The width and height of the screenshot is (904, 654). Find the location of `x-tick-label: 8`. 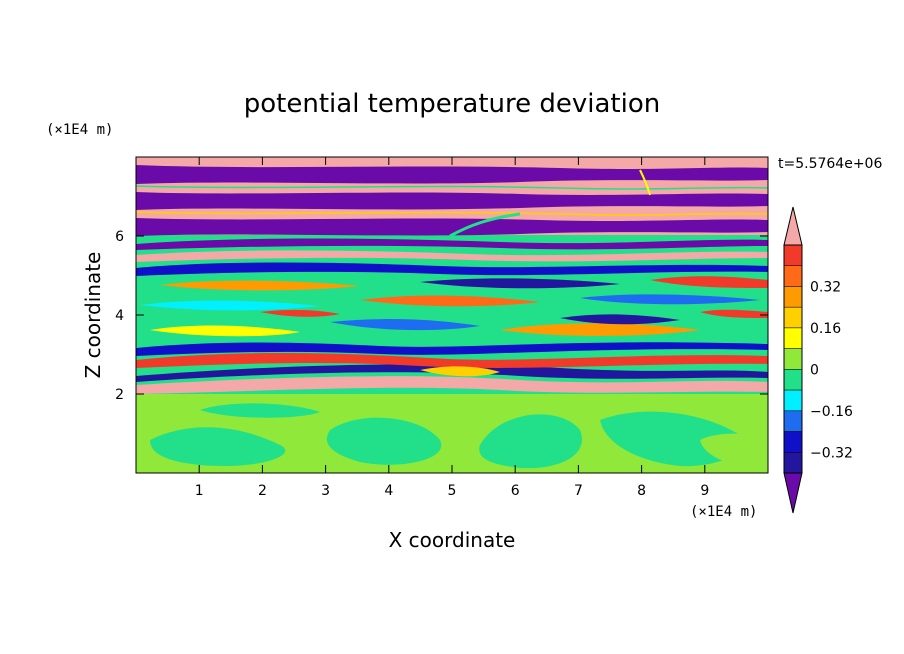

x-tick-label: 8 is located at coordinates (641, 491).